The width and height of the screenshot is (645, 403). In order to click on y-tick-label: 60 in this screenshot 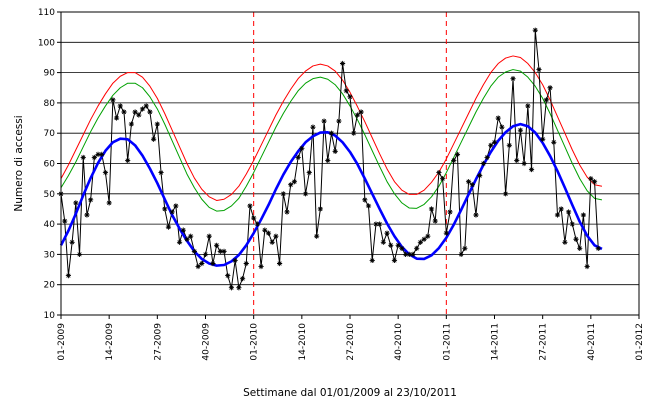, I will do `click(50, 165)`.